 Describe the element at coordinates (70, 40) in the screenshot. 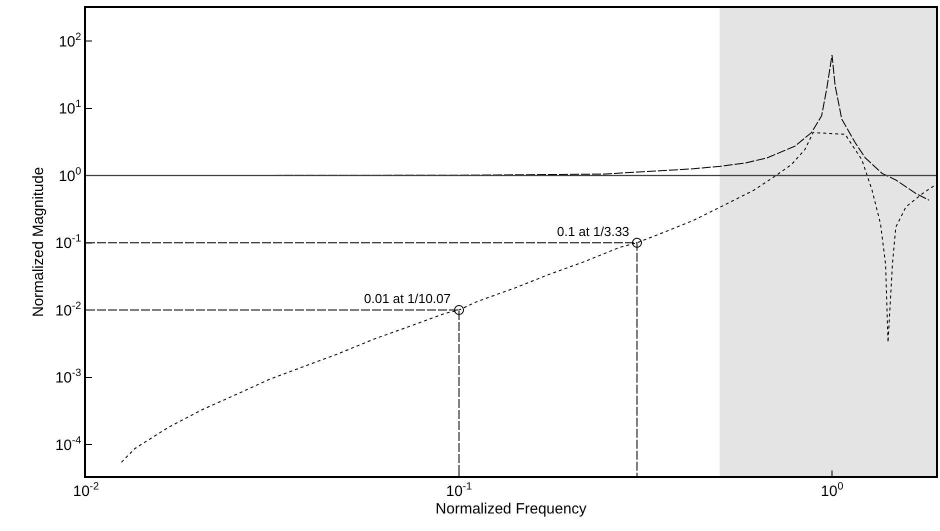

I see `y-tick-label: 10$^{2}$` at that location.